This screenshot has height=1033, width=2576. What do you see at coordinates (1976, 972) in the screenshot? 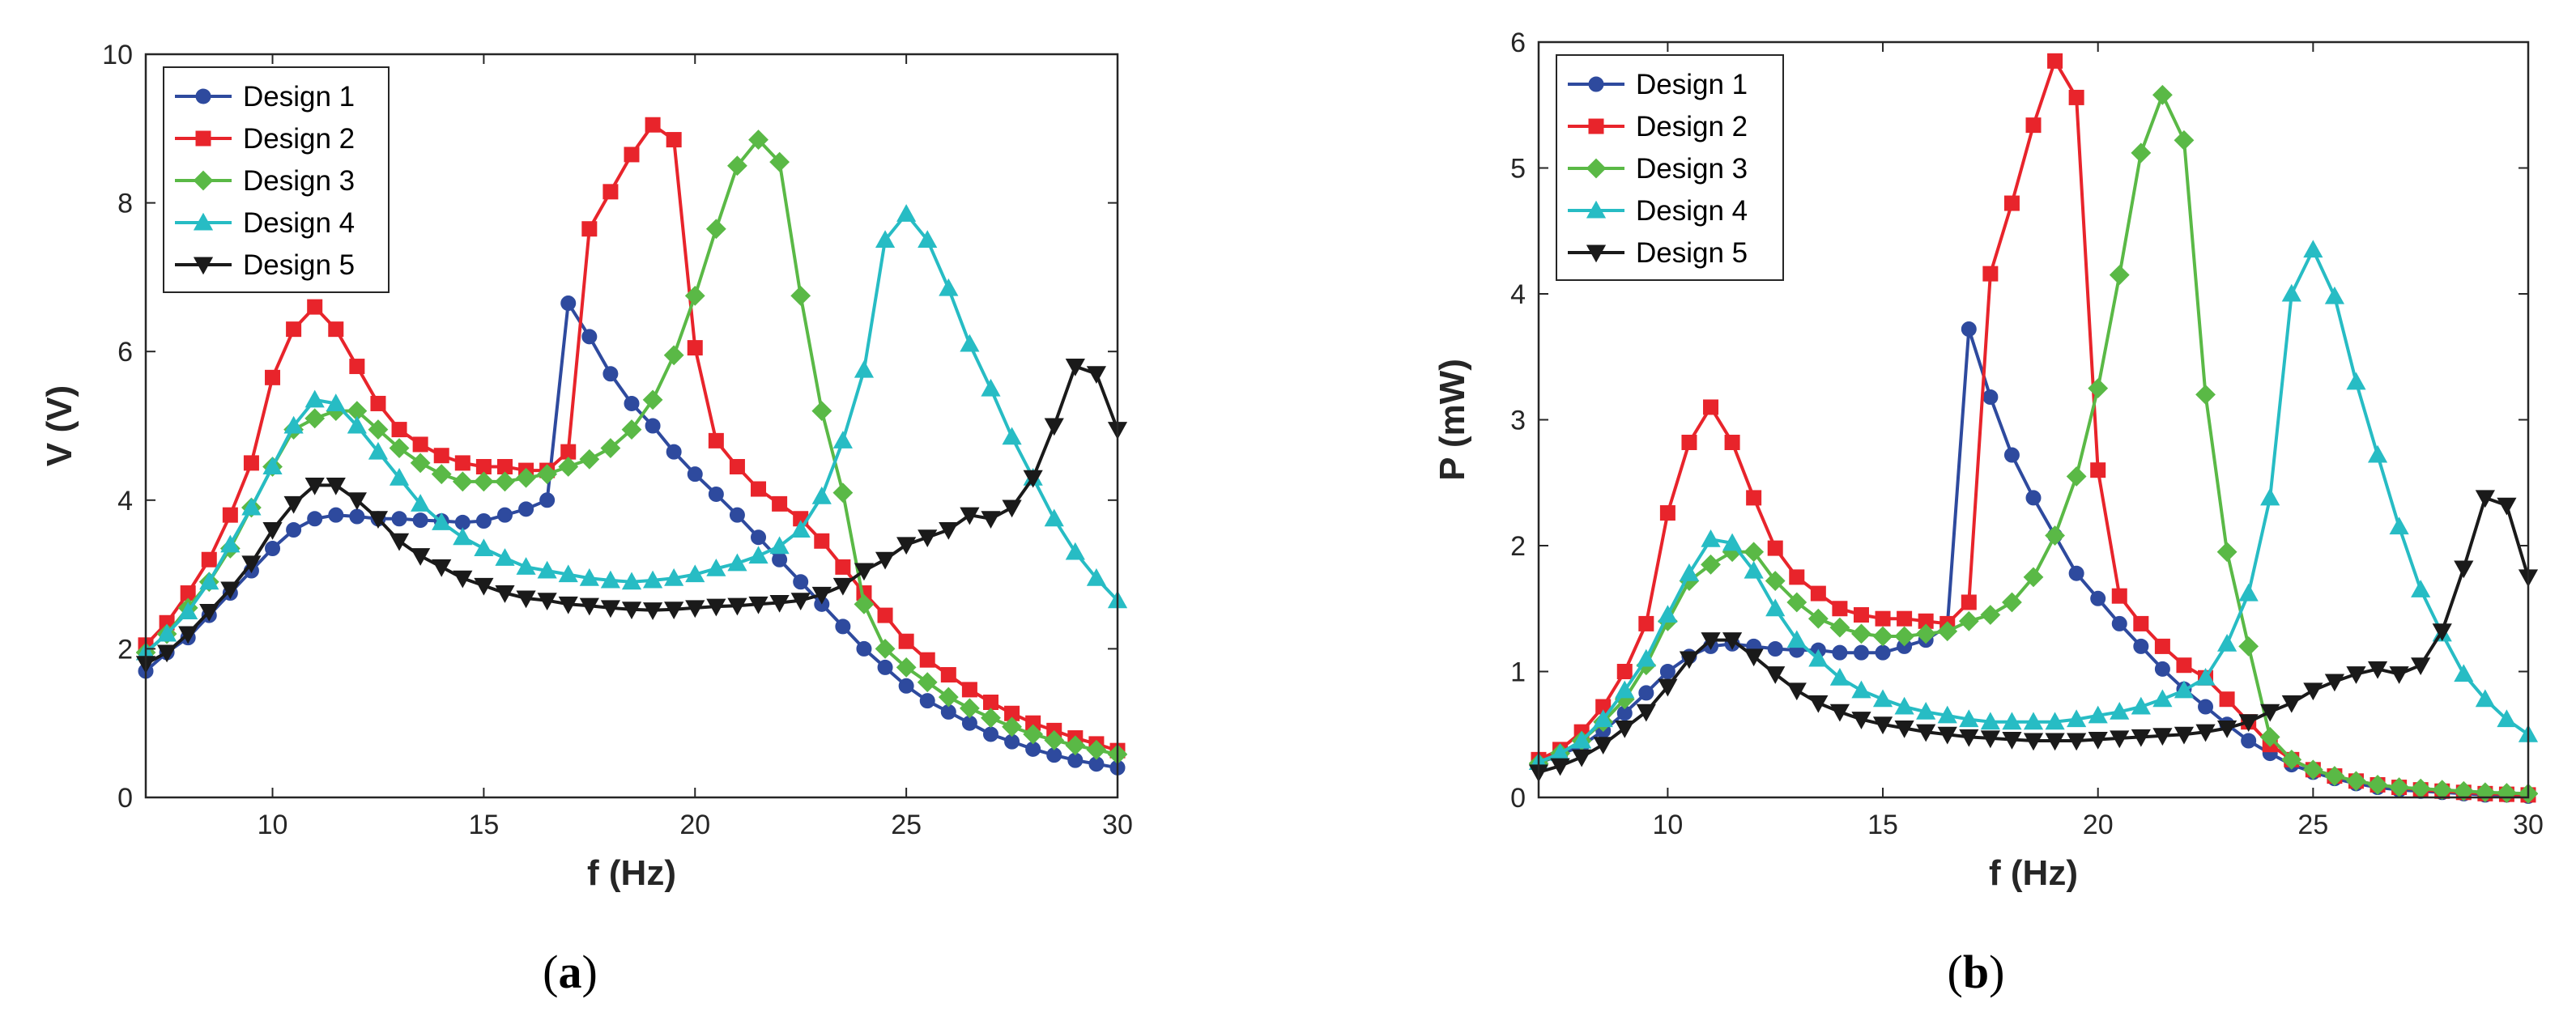
I see `caption-b: (b)` at bounding box center [1976, 972].